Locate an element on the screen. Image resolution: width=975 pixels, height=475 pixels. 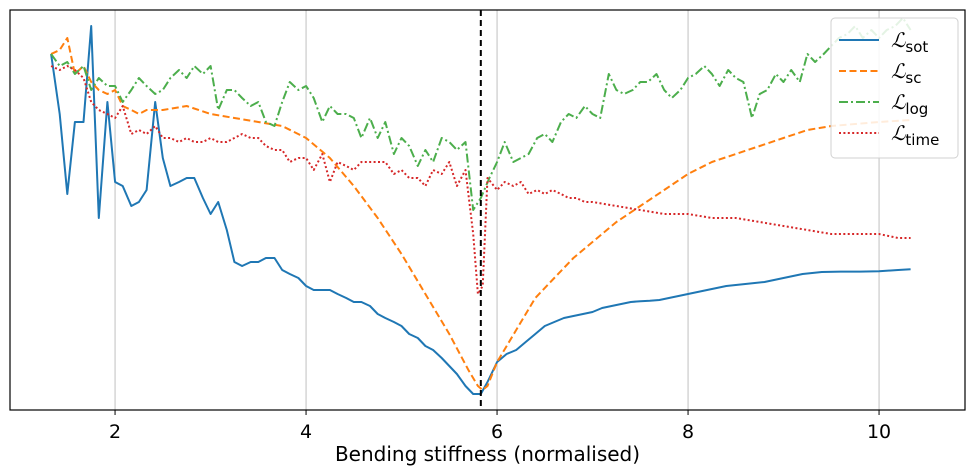
legend-label-log: ℒlog is located at coordinates (909, 104).